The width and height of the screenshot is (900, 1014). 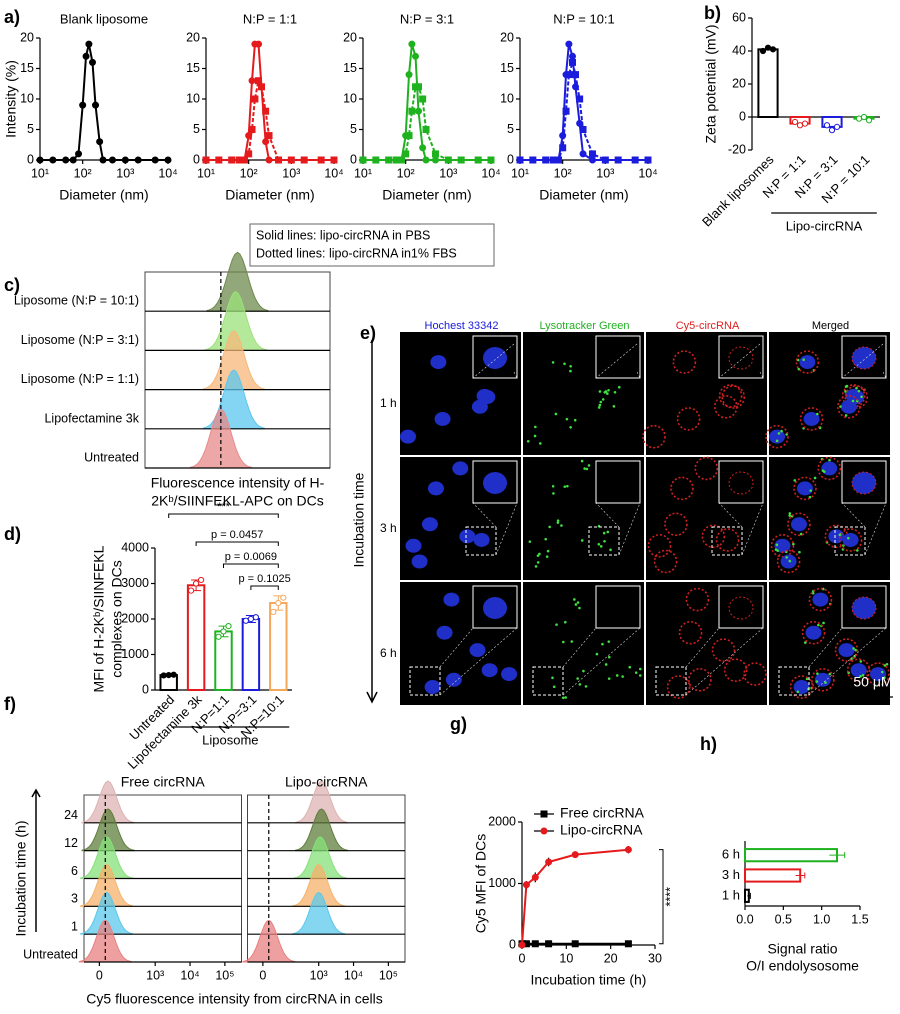 I want to click on scale-bar-label: 50 μM, so click(x=872, y=682).